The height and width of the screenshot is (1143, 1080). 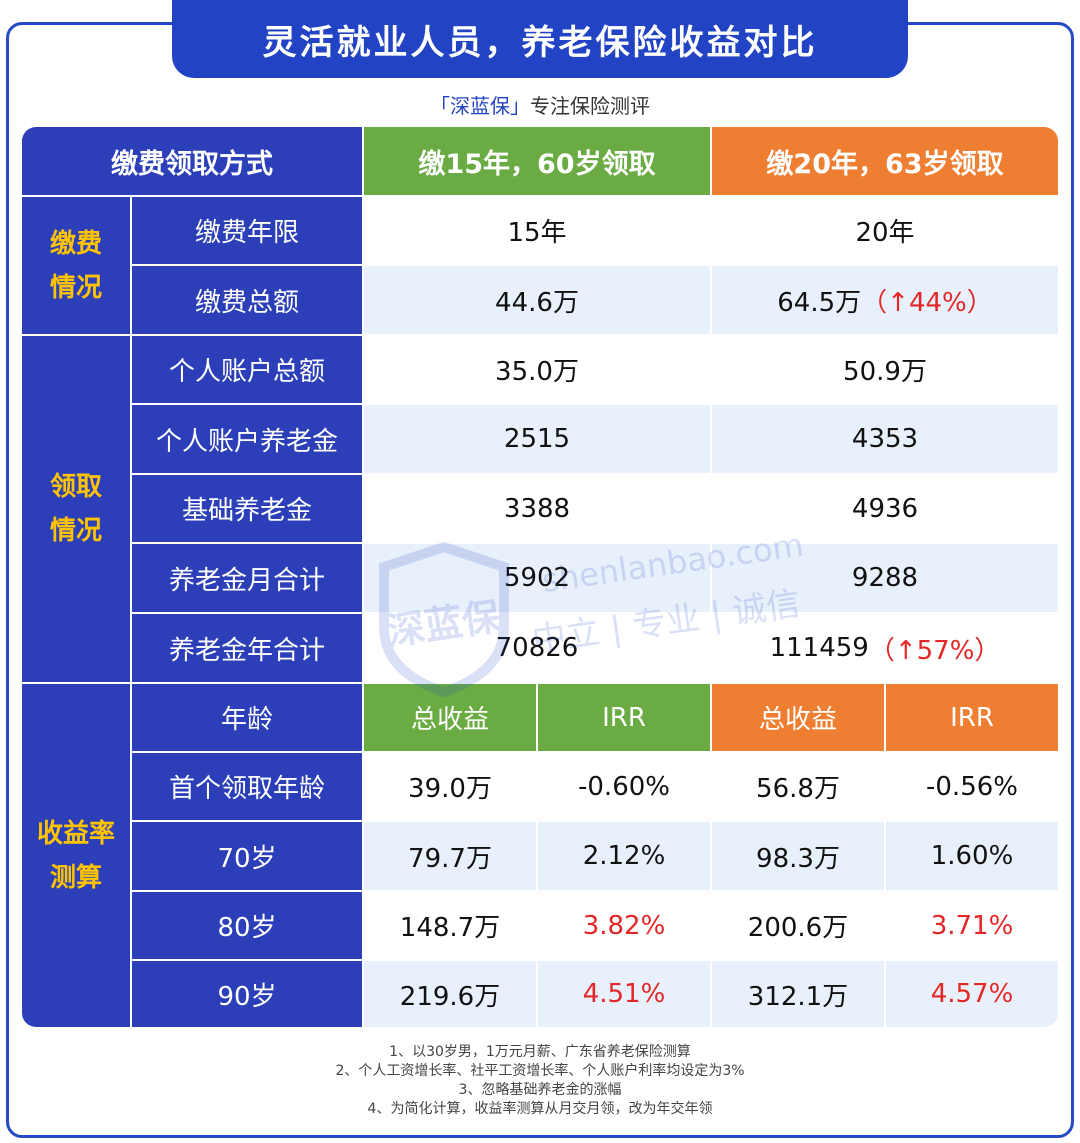 What do you see at coordinates (885, 508) in the screenshot?
I see `row-value-b: 4936` at bounding box center [885, 508].